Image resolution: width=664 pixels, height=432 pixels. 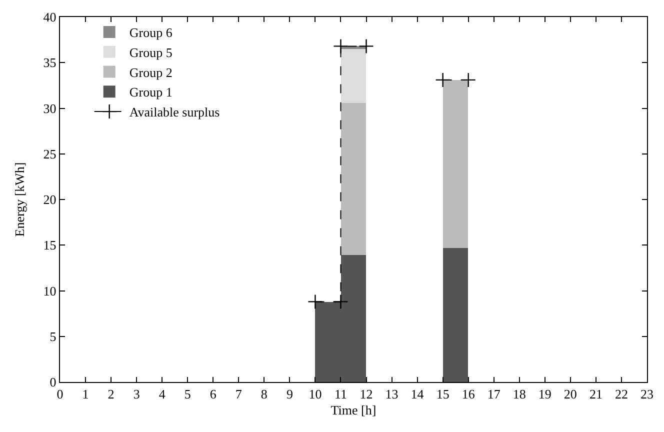 What do you see at coordinates (238, 394) in the screenshot?
I see `x-tick-label: 7` at bounding box center [238, 394].